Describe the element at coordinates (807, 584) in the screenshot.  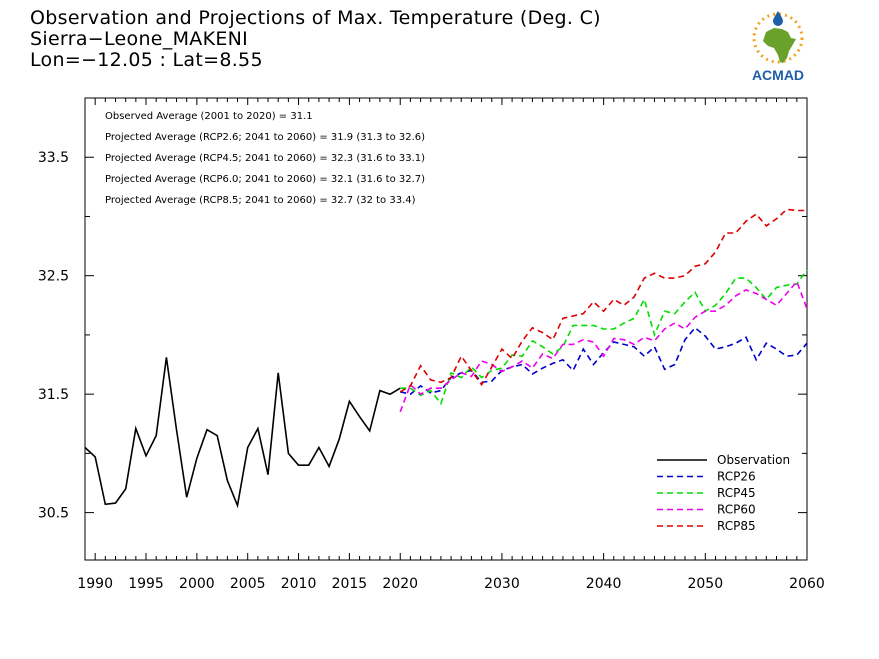
I see `x-tick-label: 2060` at that location.